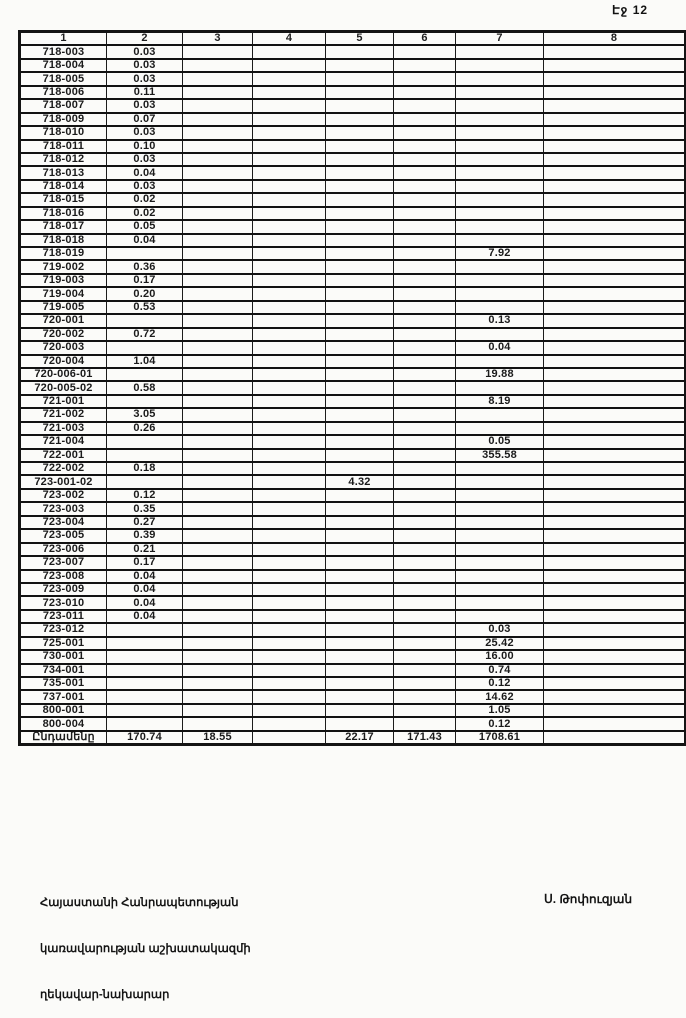 Image resolution: width=686 pixels, height=1018 pixels. I want to click on table-row: 718-006 0.11, so click(352, 92).